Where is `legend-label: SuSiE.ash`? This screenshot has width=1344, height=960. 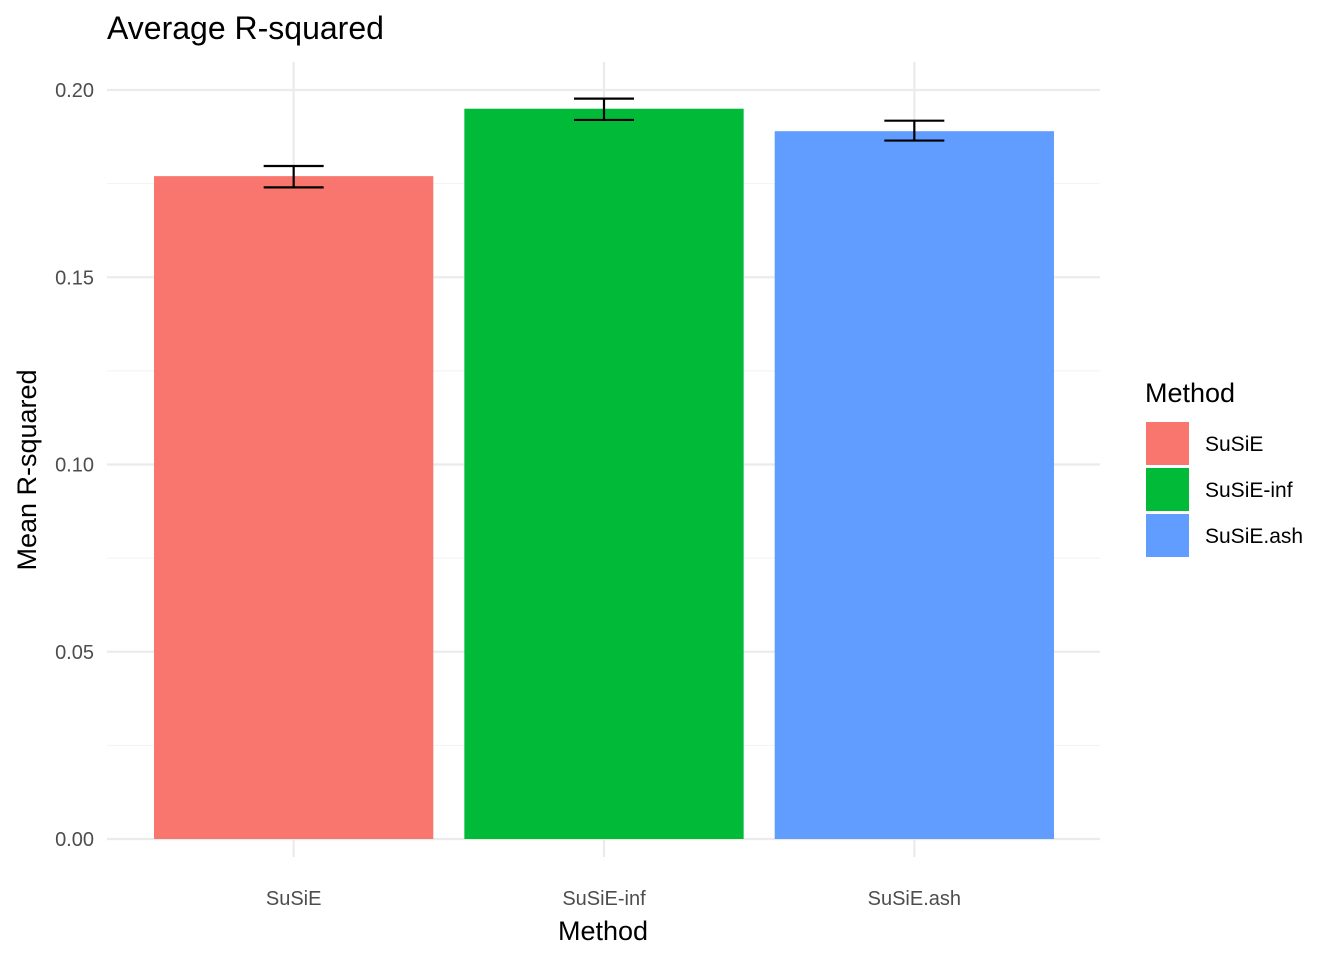
legend-label: SuSiE.ash is located at coordinates (1254, 536).